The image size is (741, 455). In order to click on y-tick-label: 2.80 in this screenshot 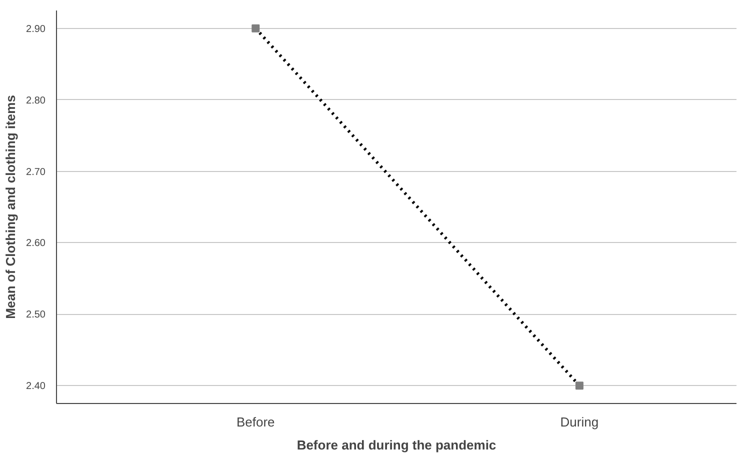, I will do `click(36, 100)`.